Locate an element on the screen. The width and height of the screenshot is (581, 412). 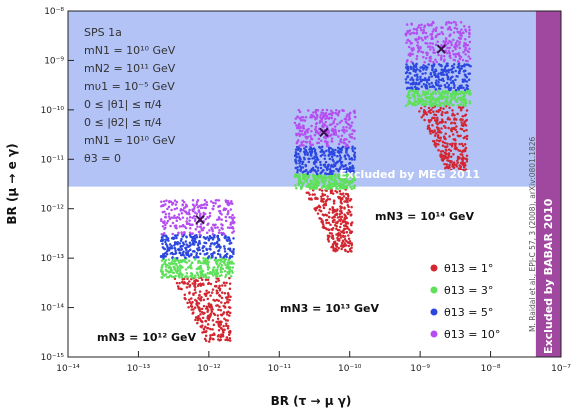
y-tick-label-6: 10⁻¹⁴ is located at coordinates (53, 309).